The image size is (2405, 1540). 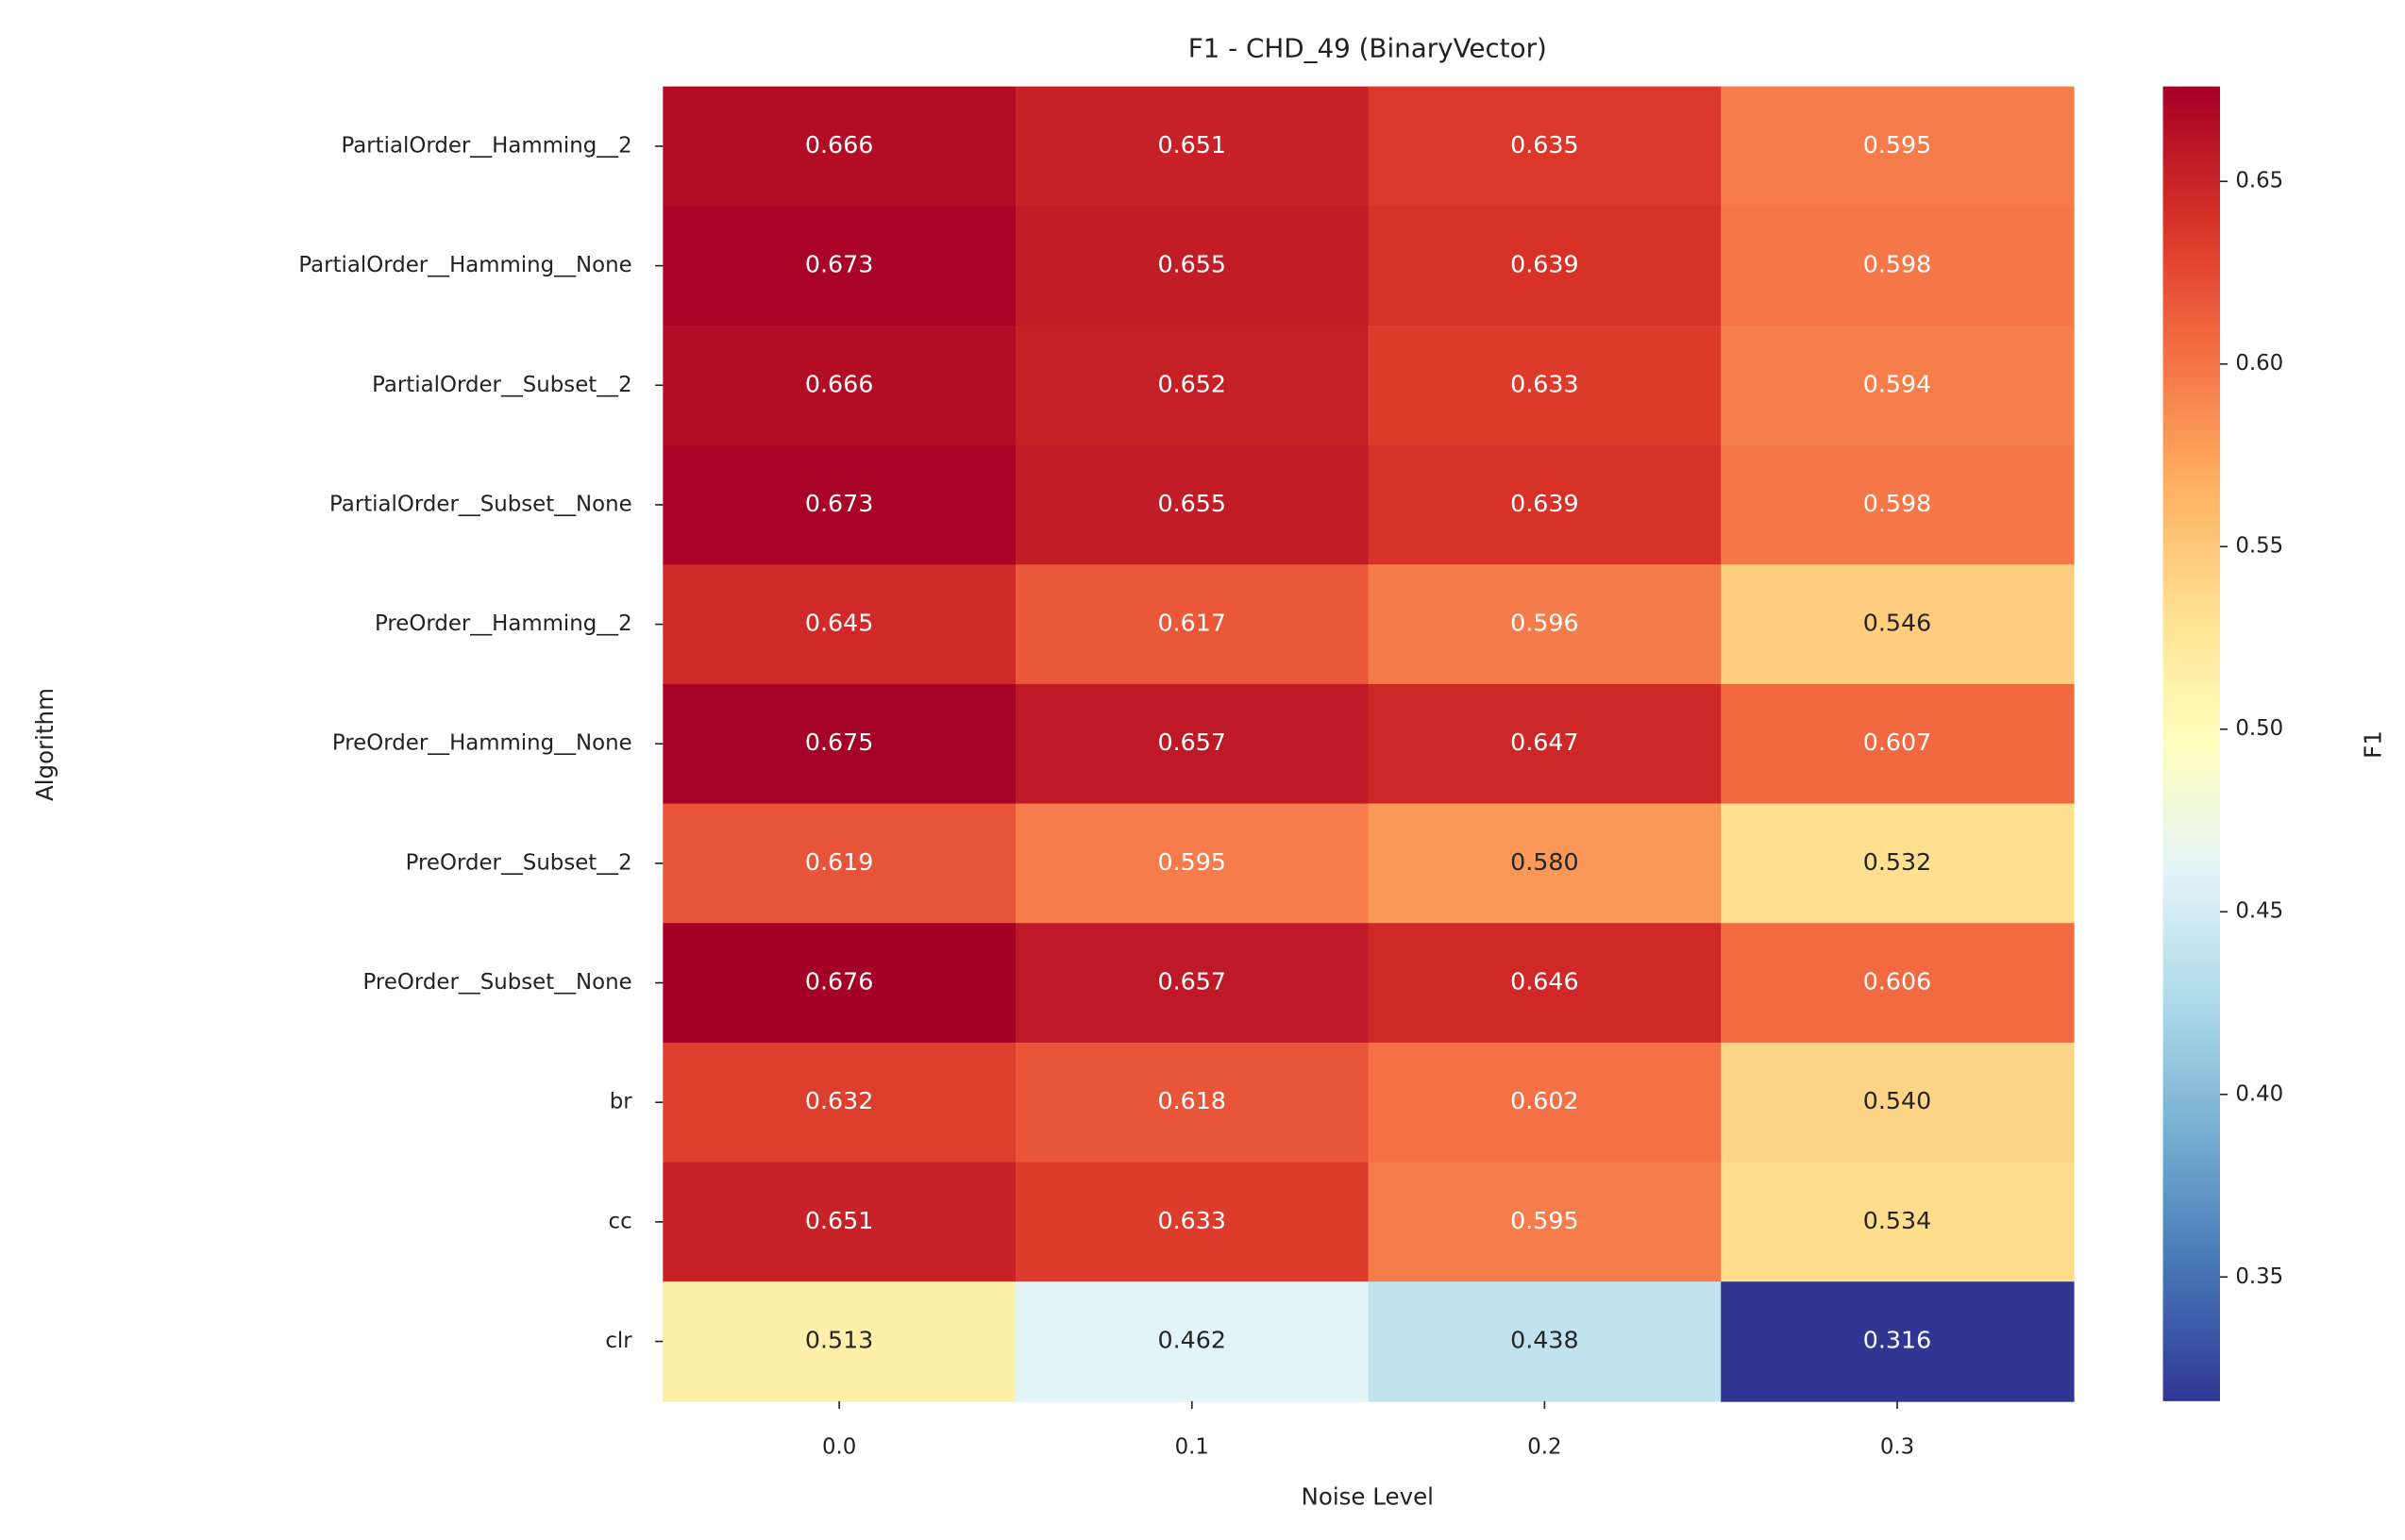 What do you see at coordinates (487, 145) in the screenshot?
I see `y-tick-label: PartialOrder__Hamming__2` at bounding box center [487, 145].